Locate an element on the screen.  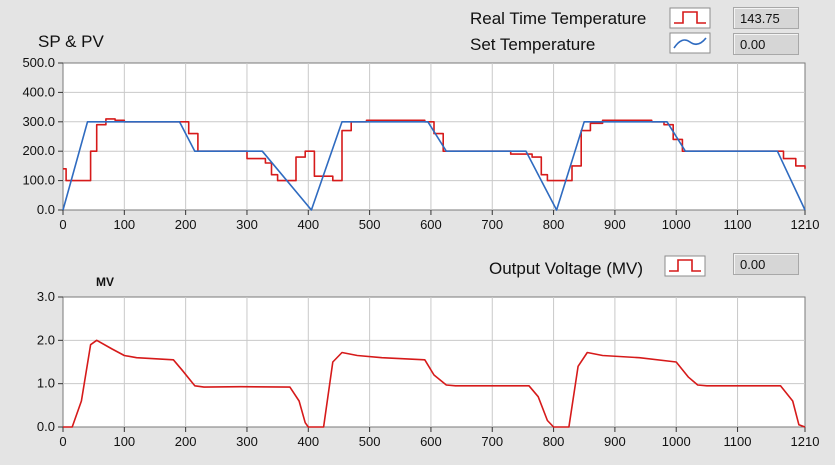
y-tick-label: 2.0 is located at coordinates (46, 339).